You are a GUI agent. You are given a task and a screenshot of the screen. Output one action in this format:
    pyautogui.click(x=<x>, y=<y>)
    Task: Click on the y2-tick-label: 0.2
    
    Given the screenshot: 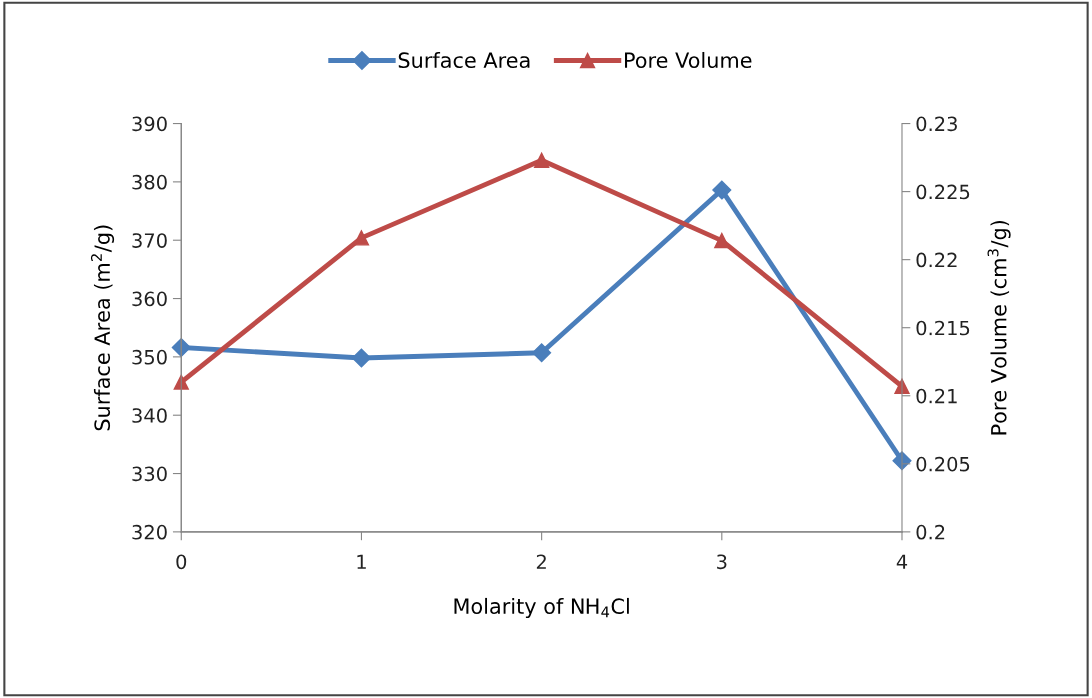 What is the action you would take?
    pyautogui.click(x=930, y=532)
    